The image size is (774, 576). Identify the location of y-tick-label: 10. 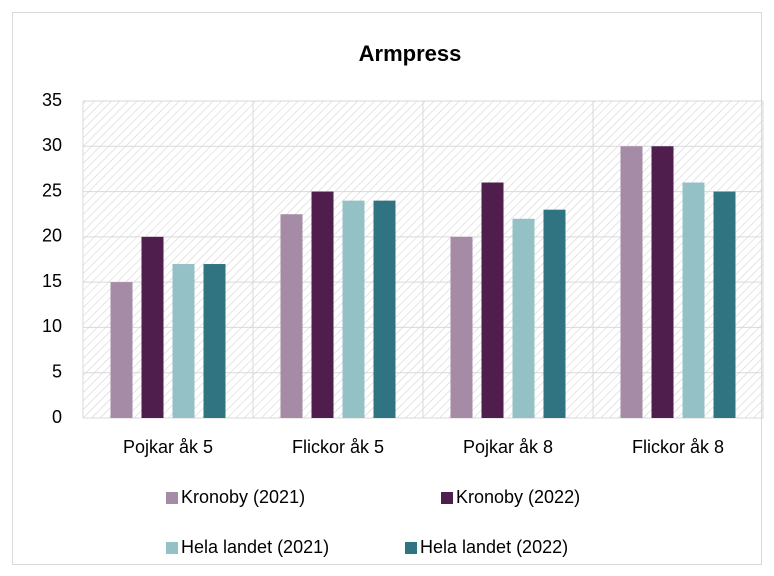
(52, 326).